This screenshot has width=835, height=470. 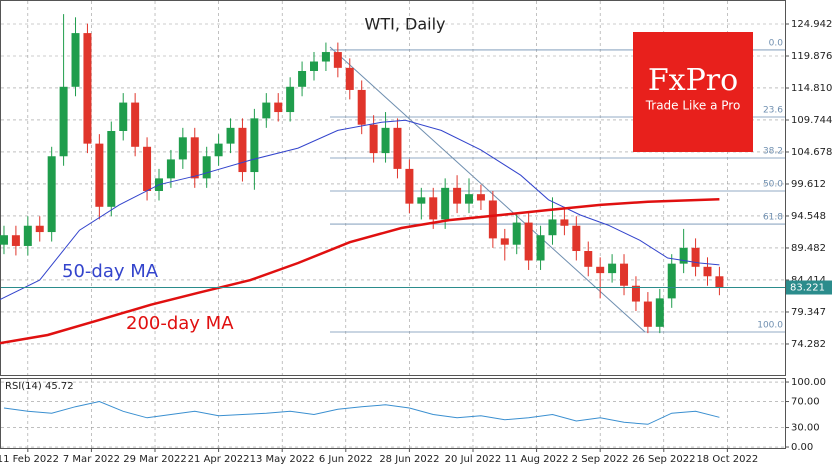 I want to click on x-tick-label: 6 Jun 2022, so click(x=346, y=459).